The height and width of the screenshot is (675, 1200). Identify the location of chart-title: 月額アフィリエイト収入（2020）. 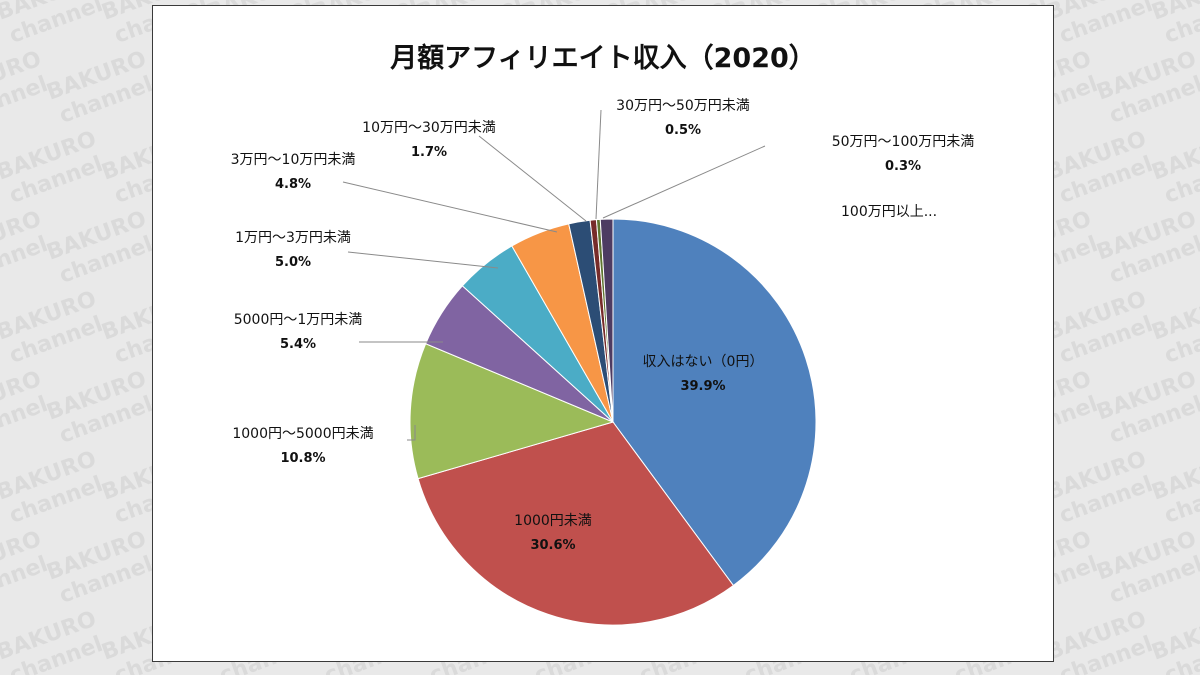
(603, 58).